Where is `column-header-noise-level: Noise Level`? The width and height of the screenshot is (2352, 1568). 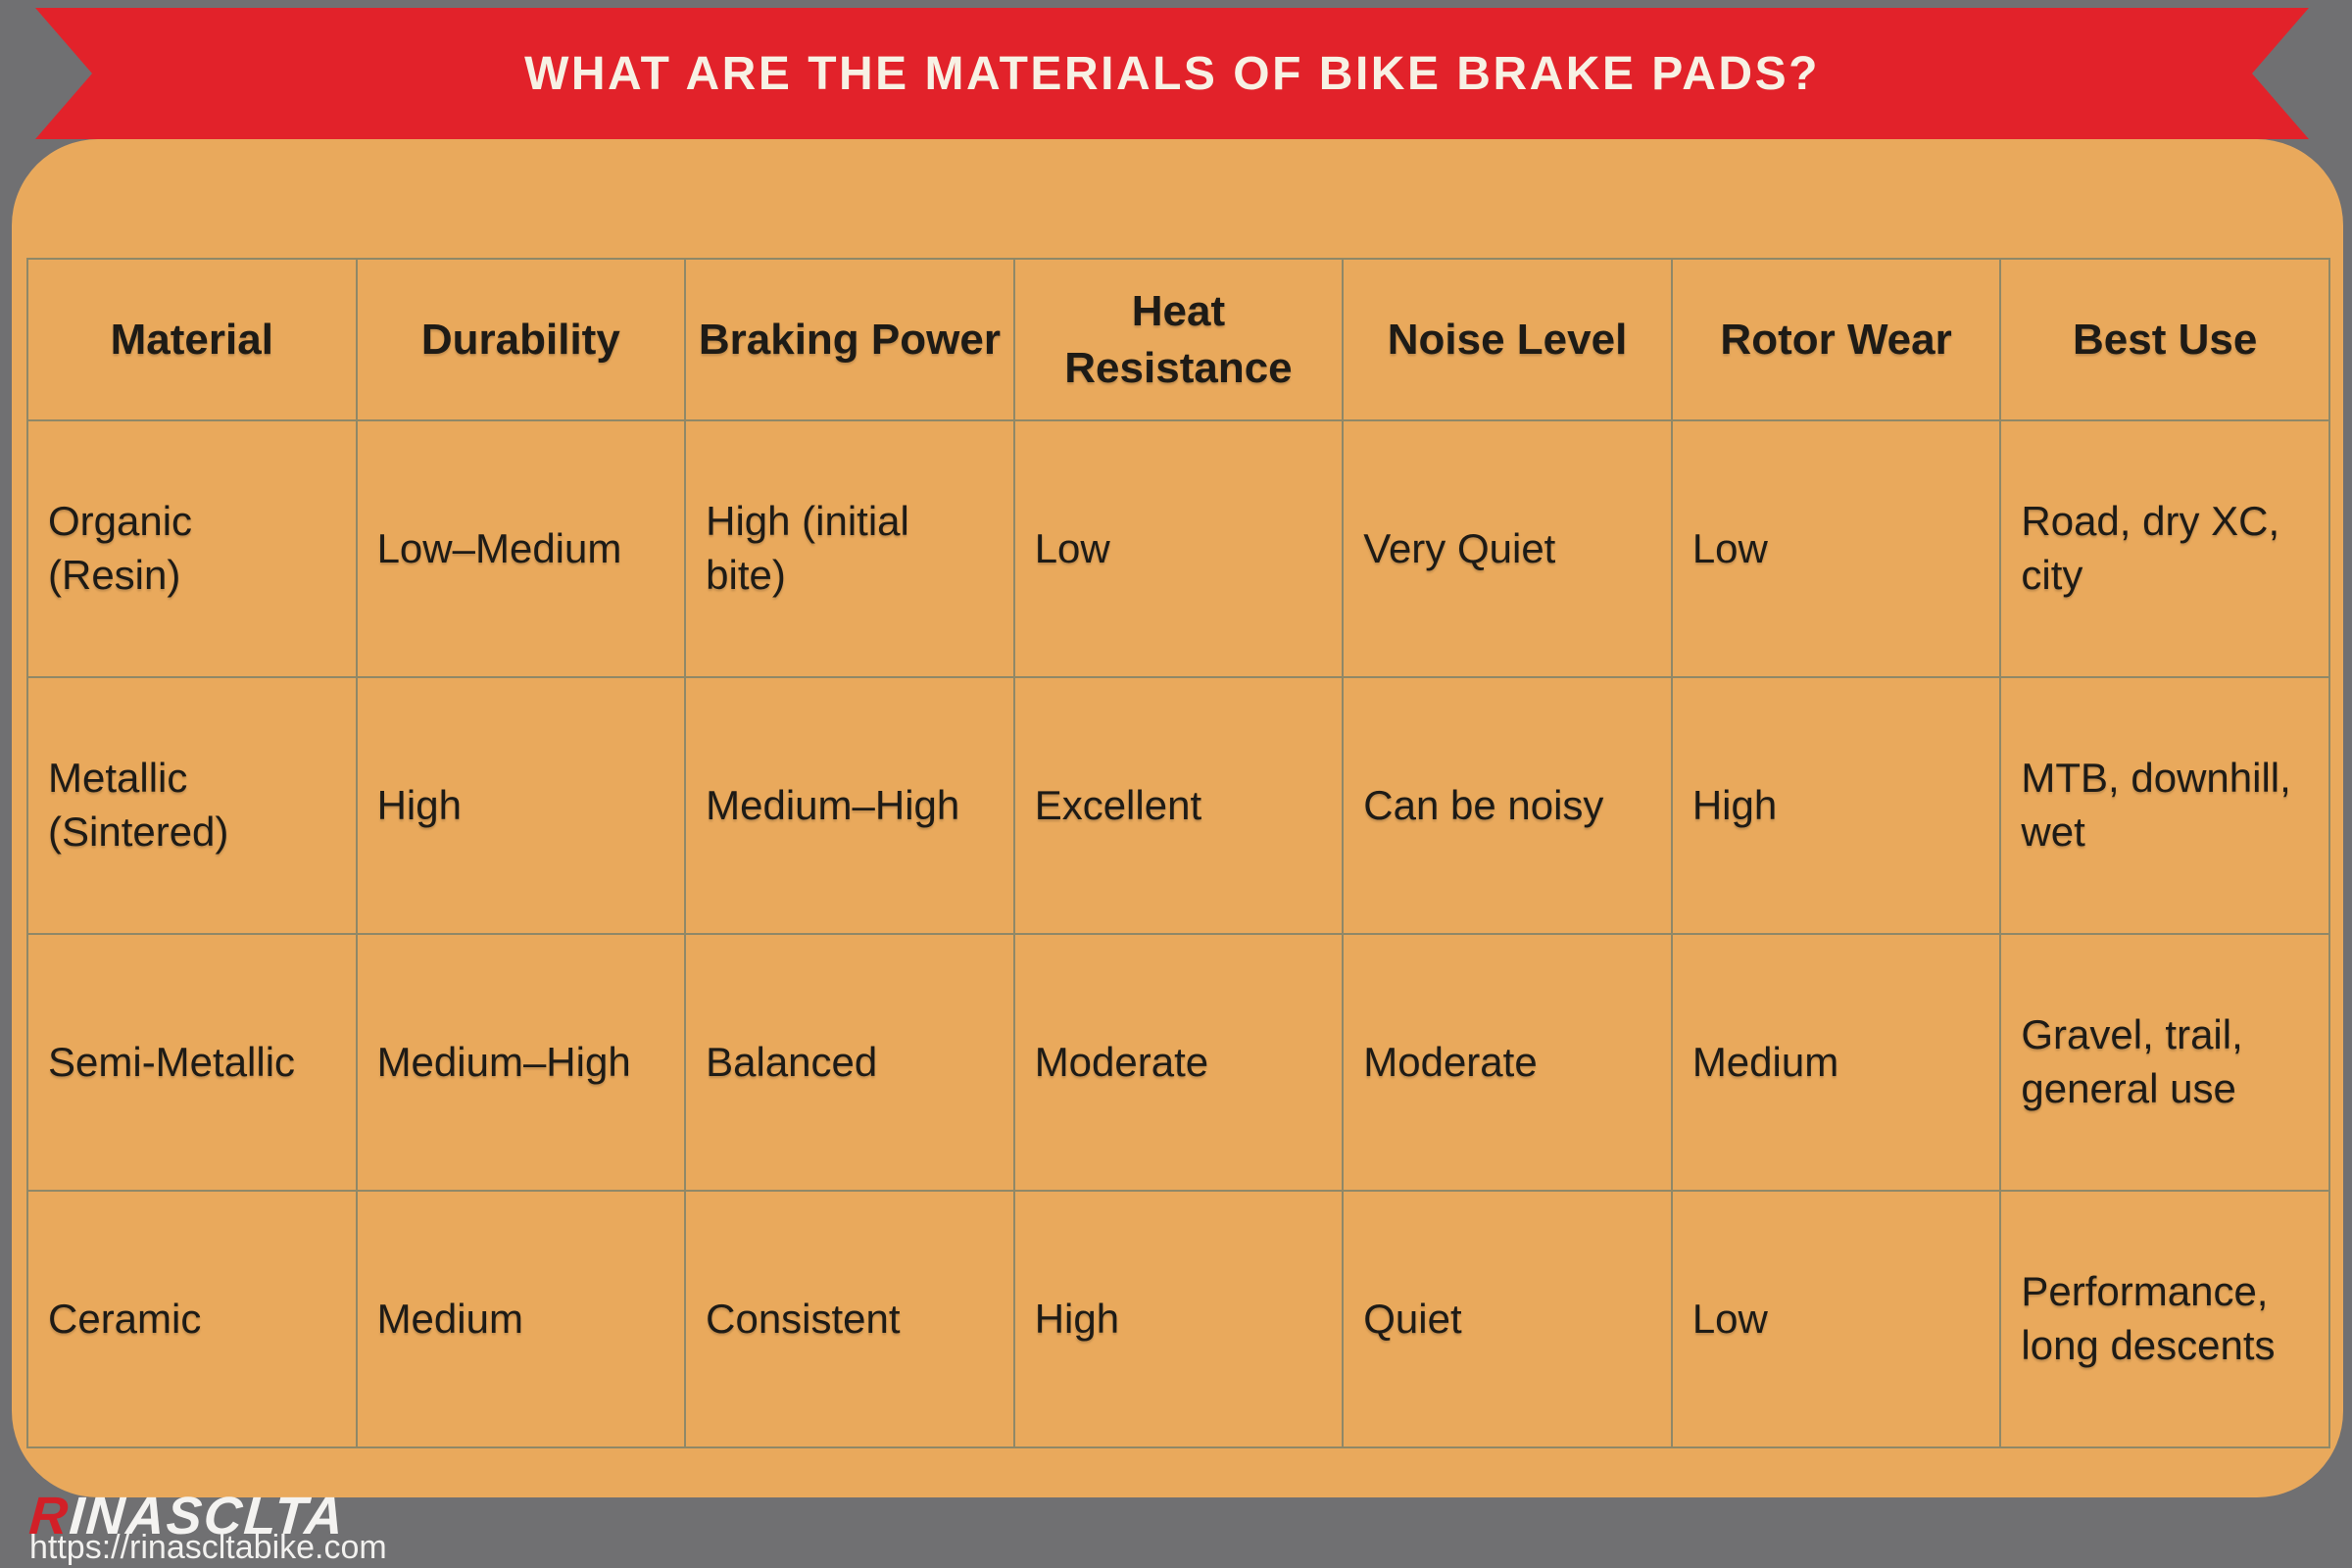 column-header-noise-level: Noise Level is located at coordinates (1507, 339).